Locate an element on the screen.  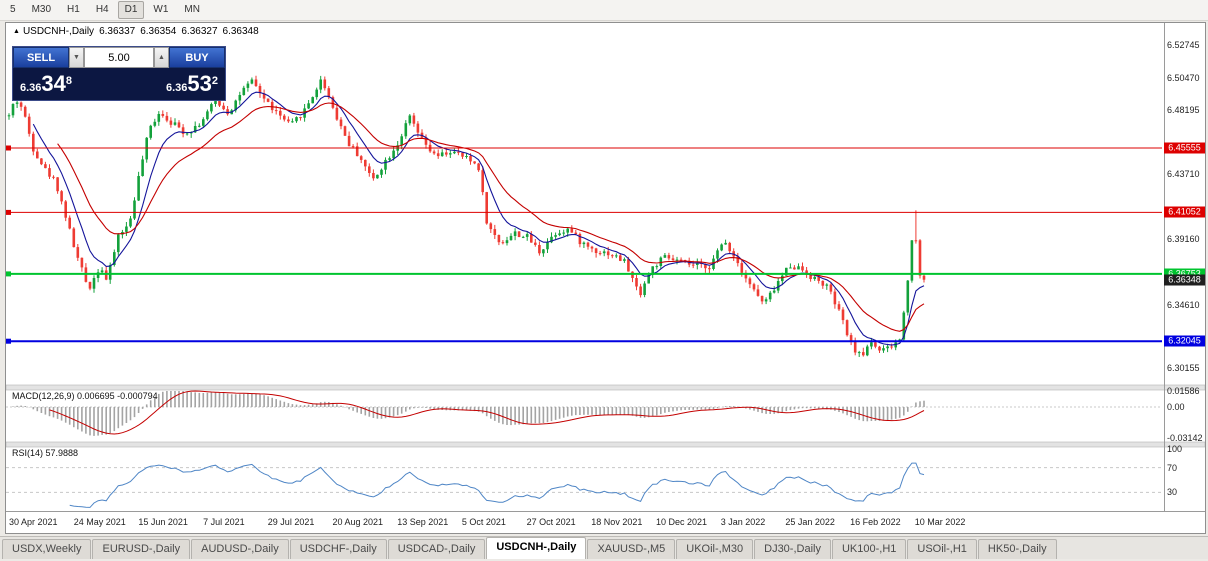
price-level-label: 6.32045 is located at coordinates (1184, 341).